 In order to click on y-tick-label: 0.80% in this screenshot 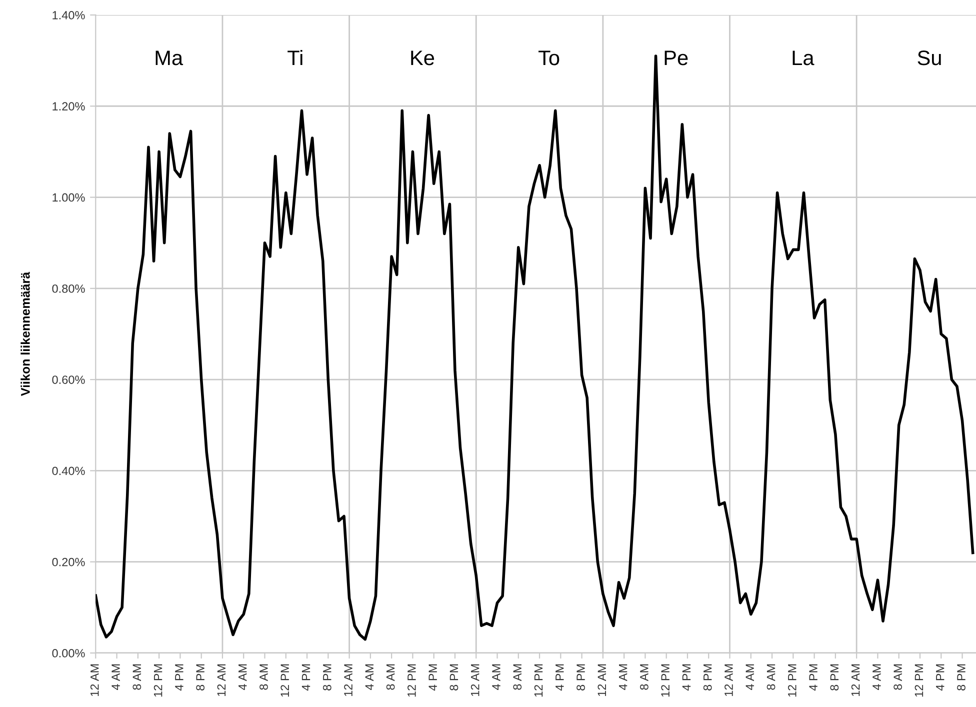, I will do `click(68, 288)`.